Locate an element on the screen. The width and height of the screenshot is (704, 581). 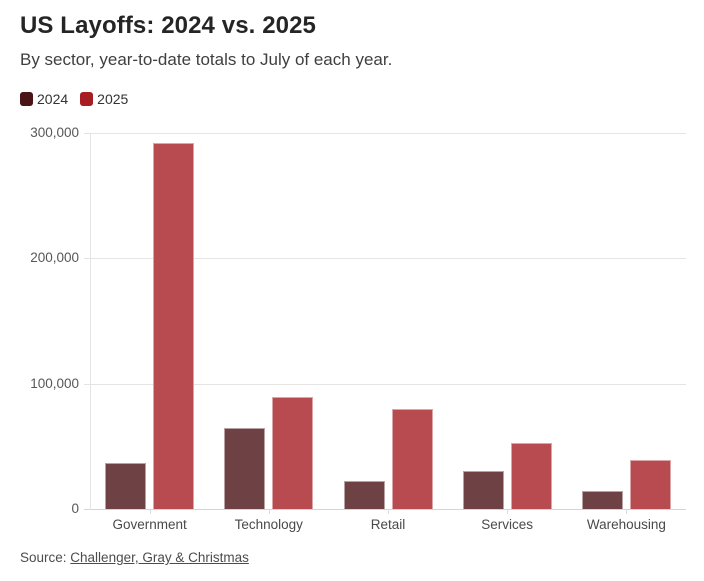
legend-item-2025: 2025 is located at coordinates (104, 99).